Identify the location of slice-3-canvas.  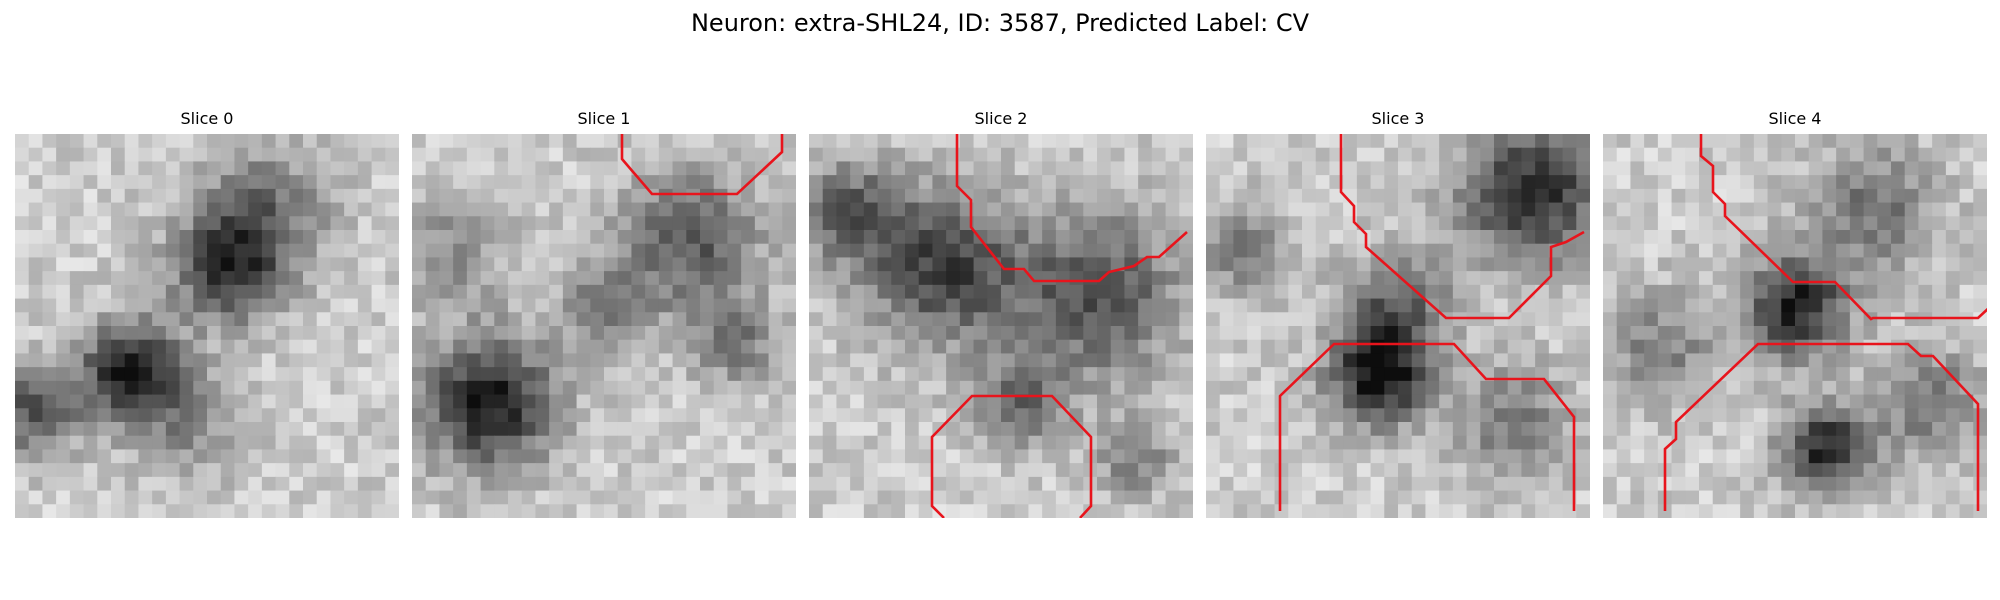
(1398, 326).